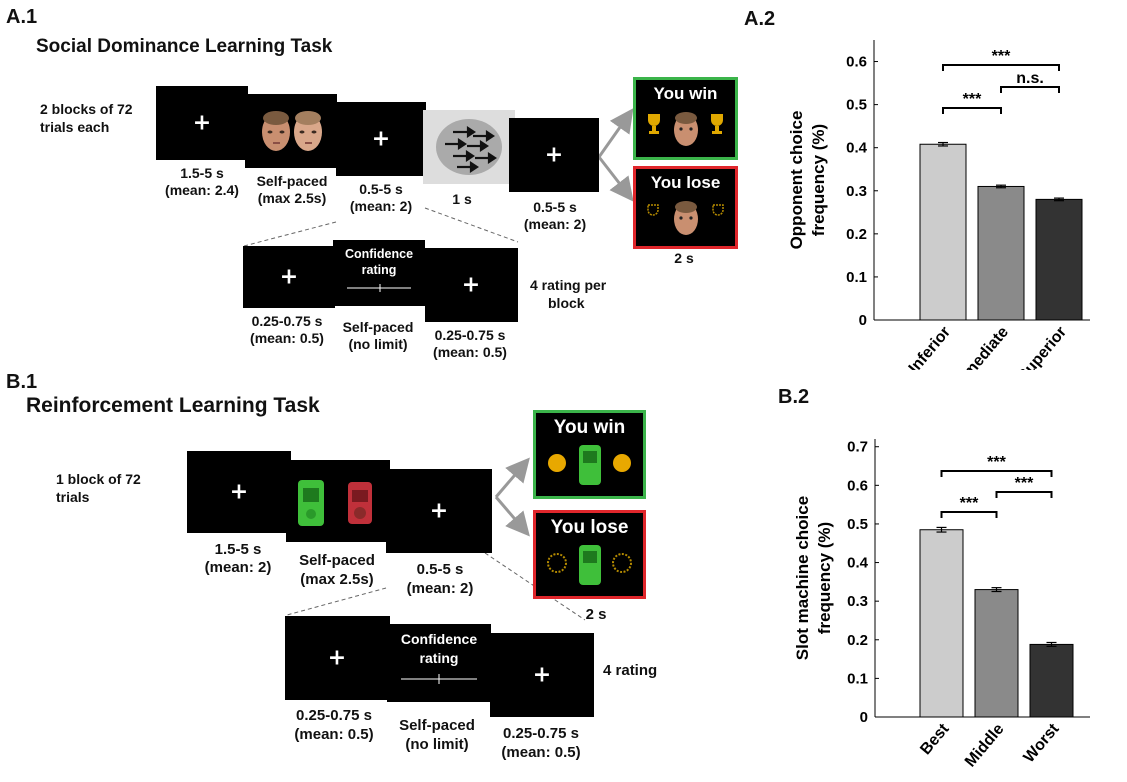  What do you see at coordinates (535, 586) in the screenshot?
I see `zoom-line-b-right` at bounding box center [535, 586].